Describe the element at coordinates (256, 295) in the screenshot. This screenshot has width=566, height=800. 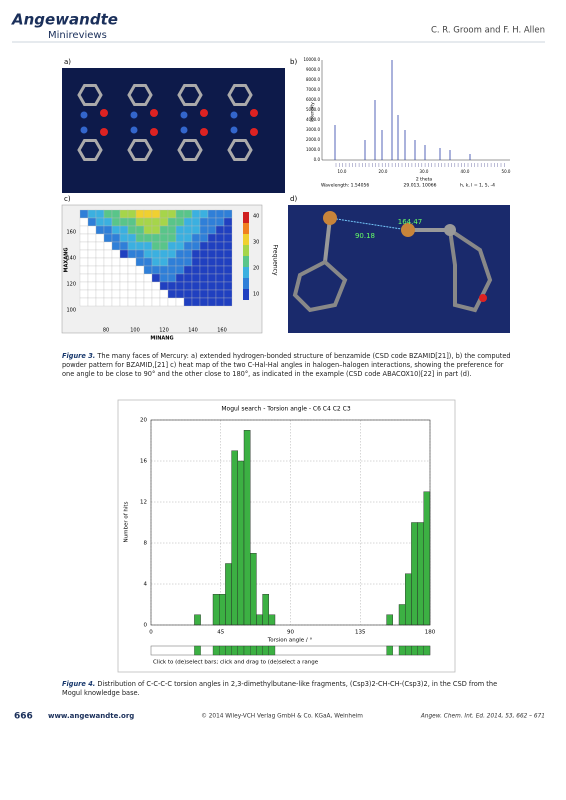
I see `colorbar-tick-label: 10` at that location.